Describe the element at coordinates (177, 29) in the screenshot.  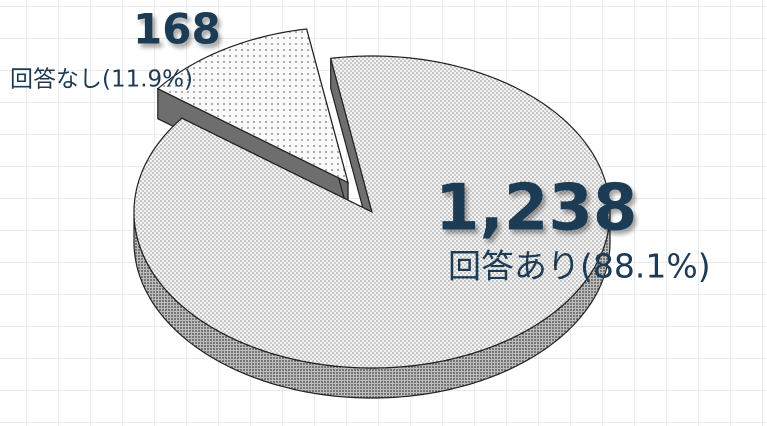
I see `value-label: 168` at that location.